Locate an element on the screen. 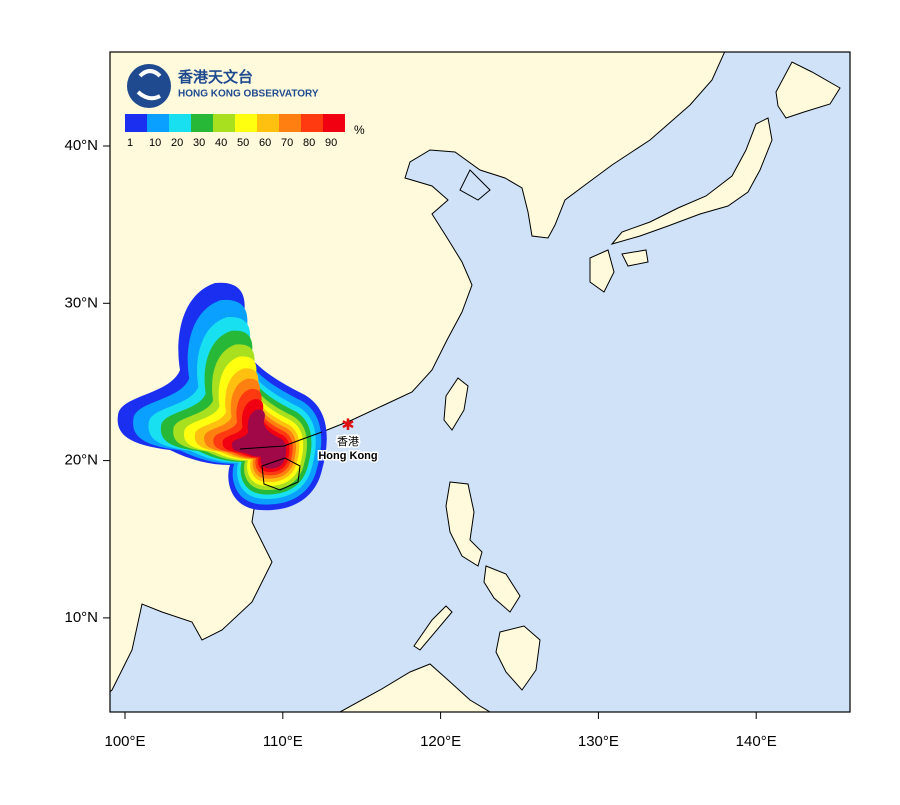 The image size is (900, 805). logo-swirl is located at coordinates (149, 85).